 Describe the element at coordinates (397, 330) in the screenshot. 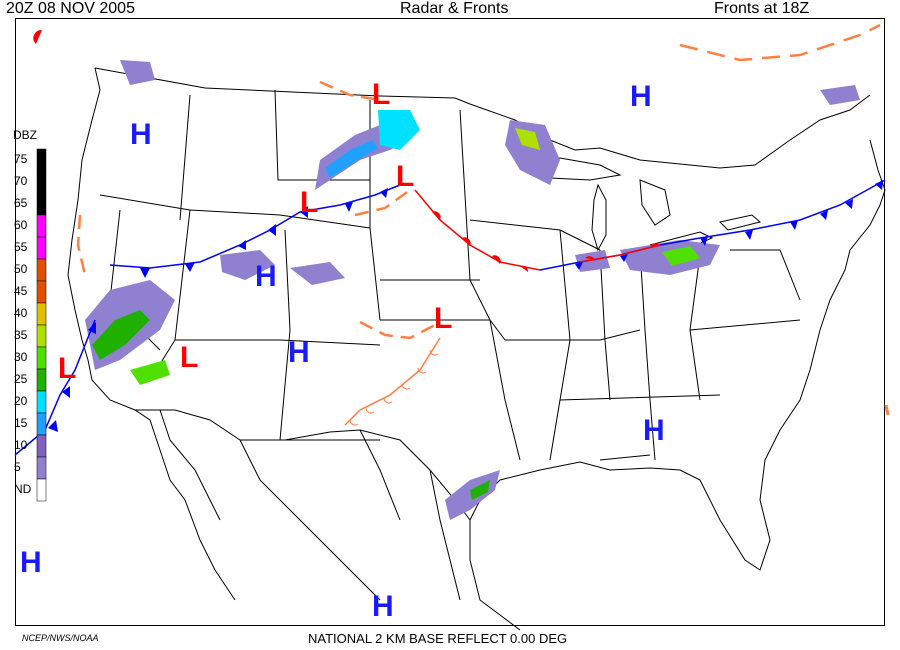

I see `trough-colorado` at that location.